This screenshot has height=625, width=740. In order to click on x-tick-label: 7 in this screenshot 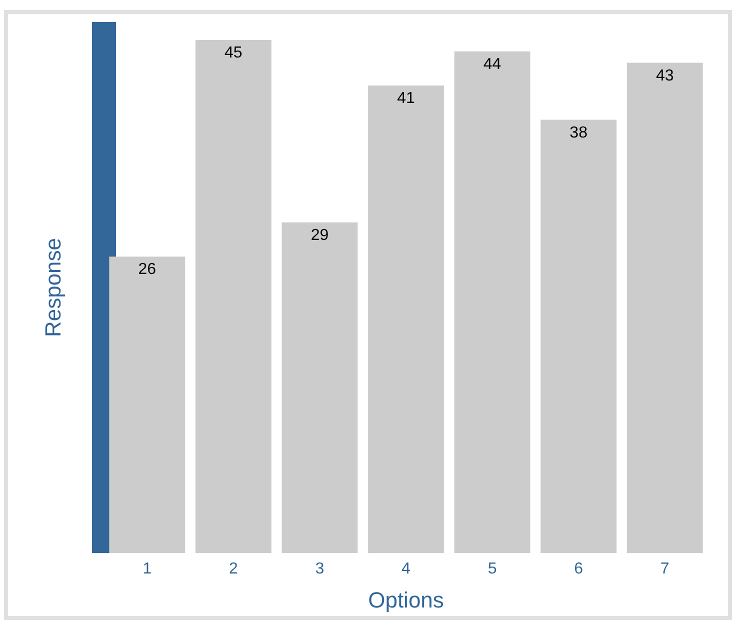, I will do `click(665, 569)`.